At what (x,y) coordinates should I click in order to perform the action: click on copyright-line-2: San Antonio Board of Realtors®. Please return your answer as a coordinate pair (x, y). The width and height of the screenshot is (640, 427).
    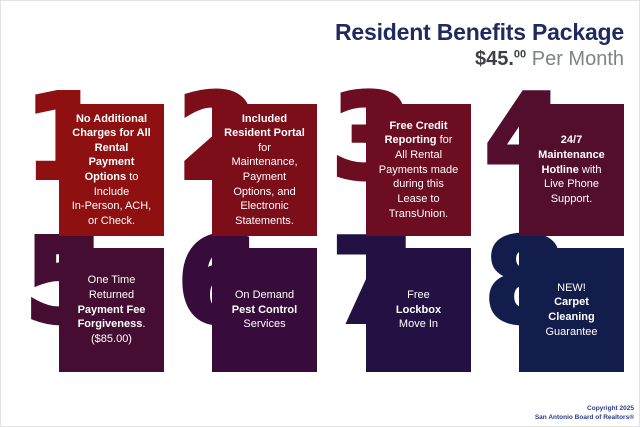
    Looking at the image, I should click on (584, 418).